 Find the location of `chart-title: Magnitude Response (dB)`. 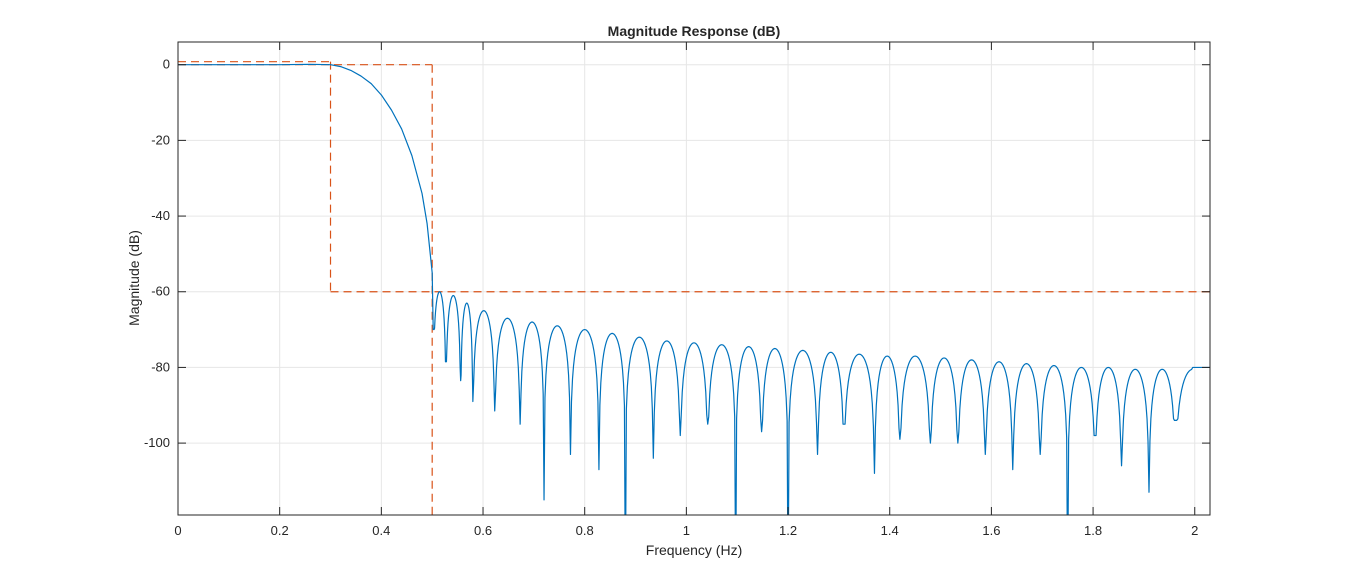

chart-title: Magnitude Response (dB) is located at coordinates (694, 31).